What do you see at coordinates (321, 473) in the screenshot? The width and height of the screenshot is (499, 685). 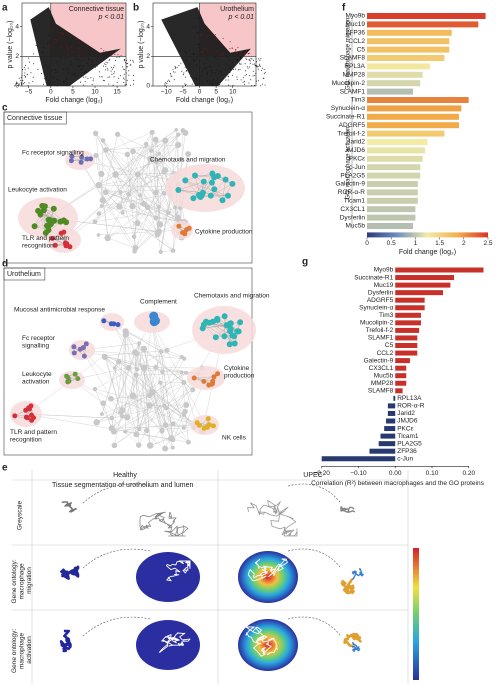 I see `x-tick-label: −0.20` at bounding box center [321, 473].